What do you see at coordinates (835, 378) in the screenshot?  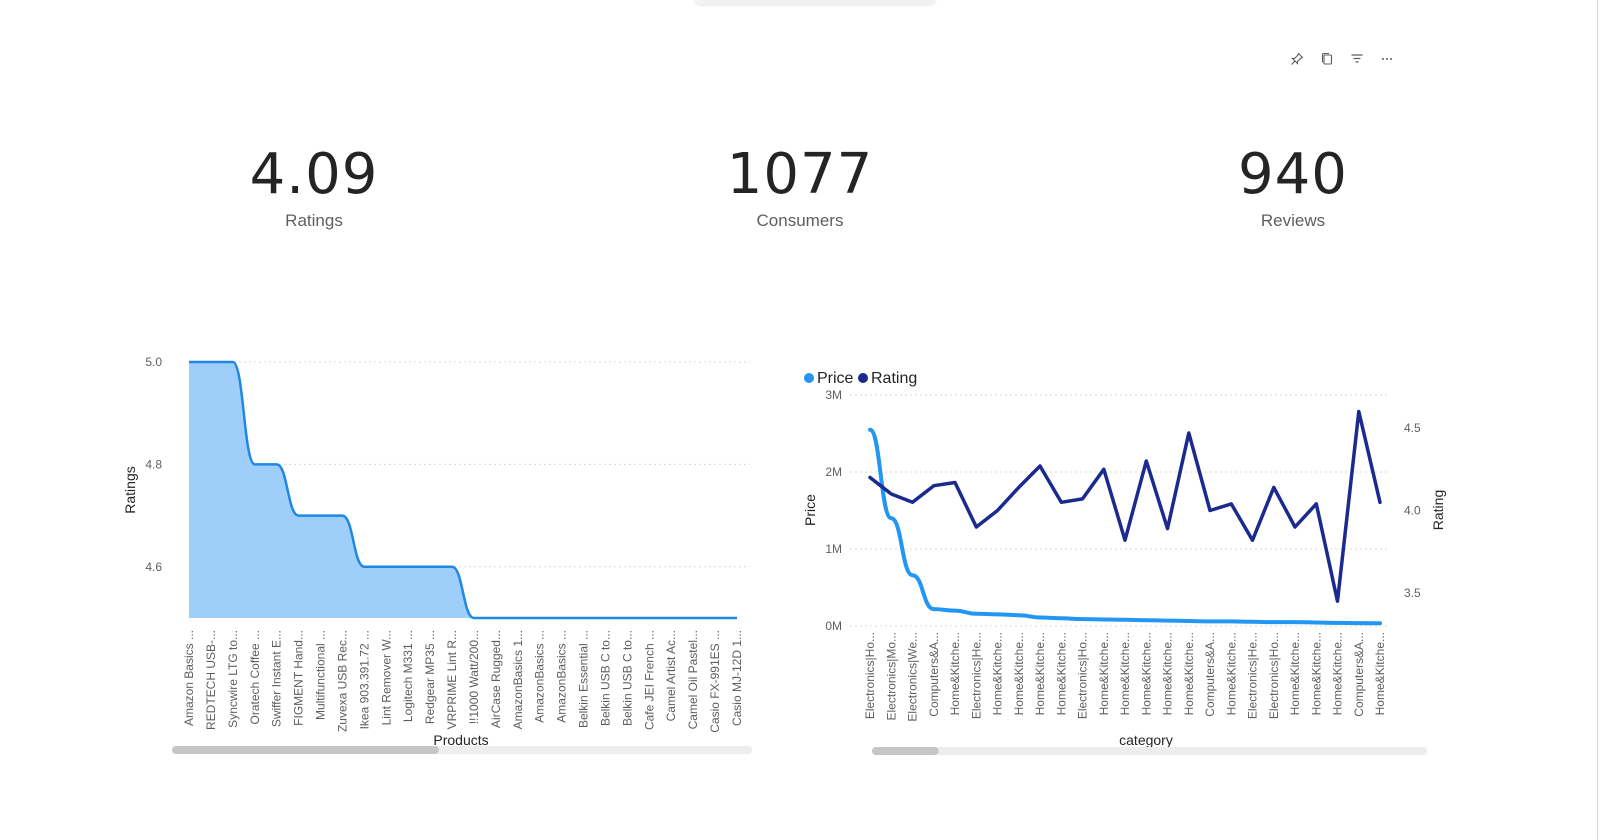 I see `legend-price-label: Price` at bounding box center [835, 378].